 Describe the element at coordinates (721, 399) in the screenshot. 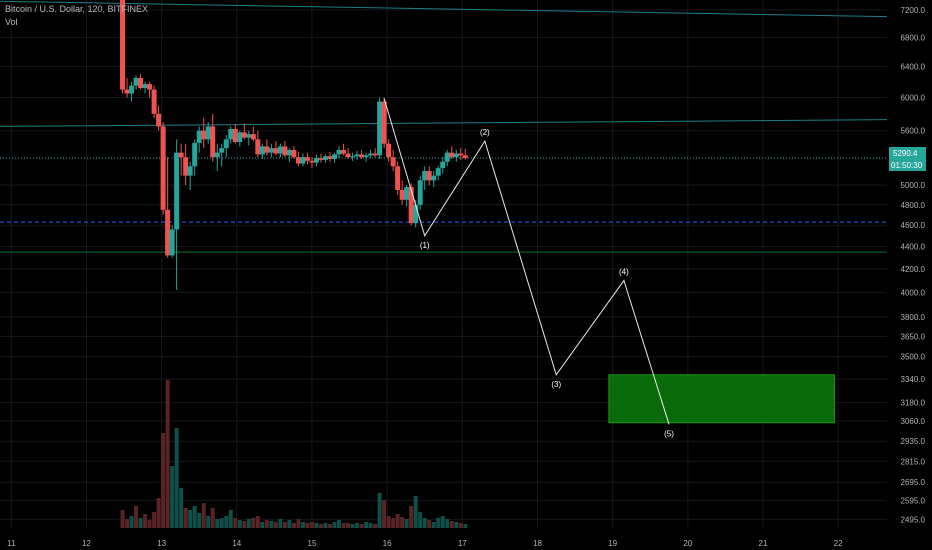

I see `target-zone` at that location.